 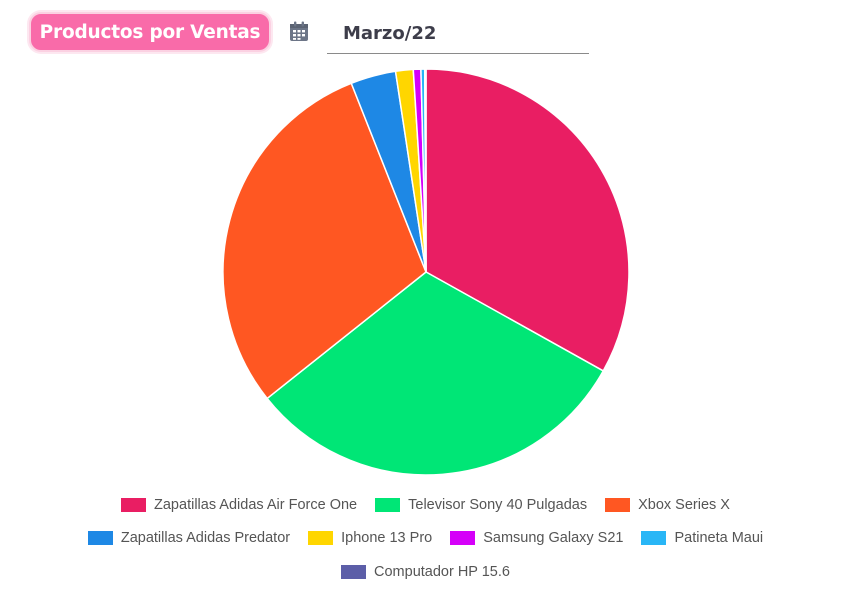 I want to click on legend-label-2: Xbox Series X, so click(x=684, y=504).